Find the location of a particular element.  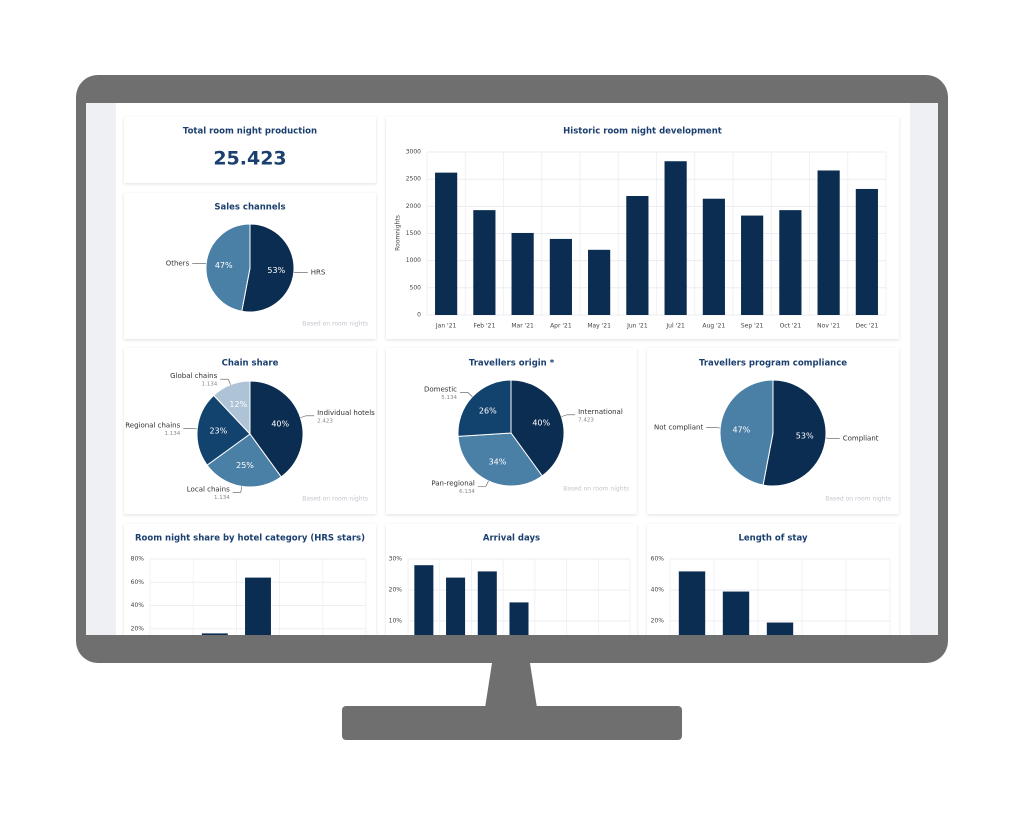

x-tick-label: Feb '21 is located at coordinates (484, 326).